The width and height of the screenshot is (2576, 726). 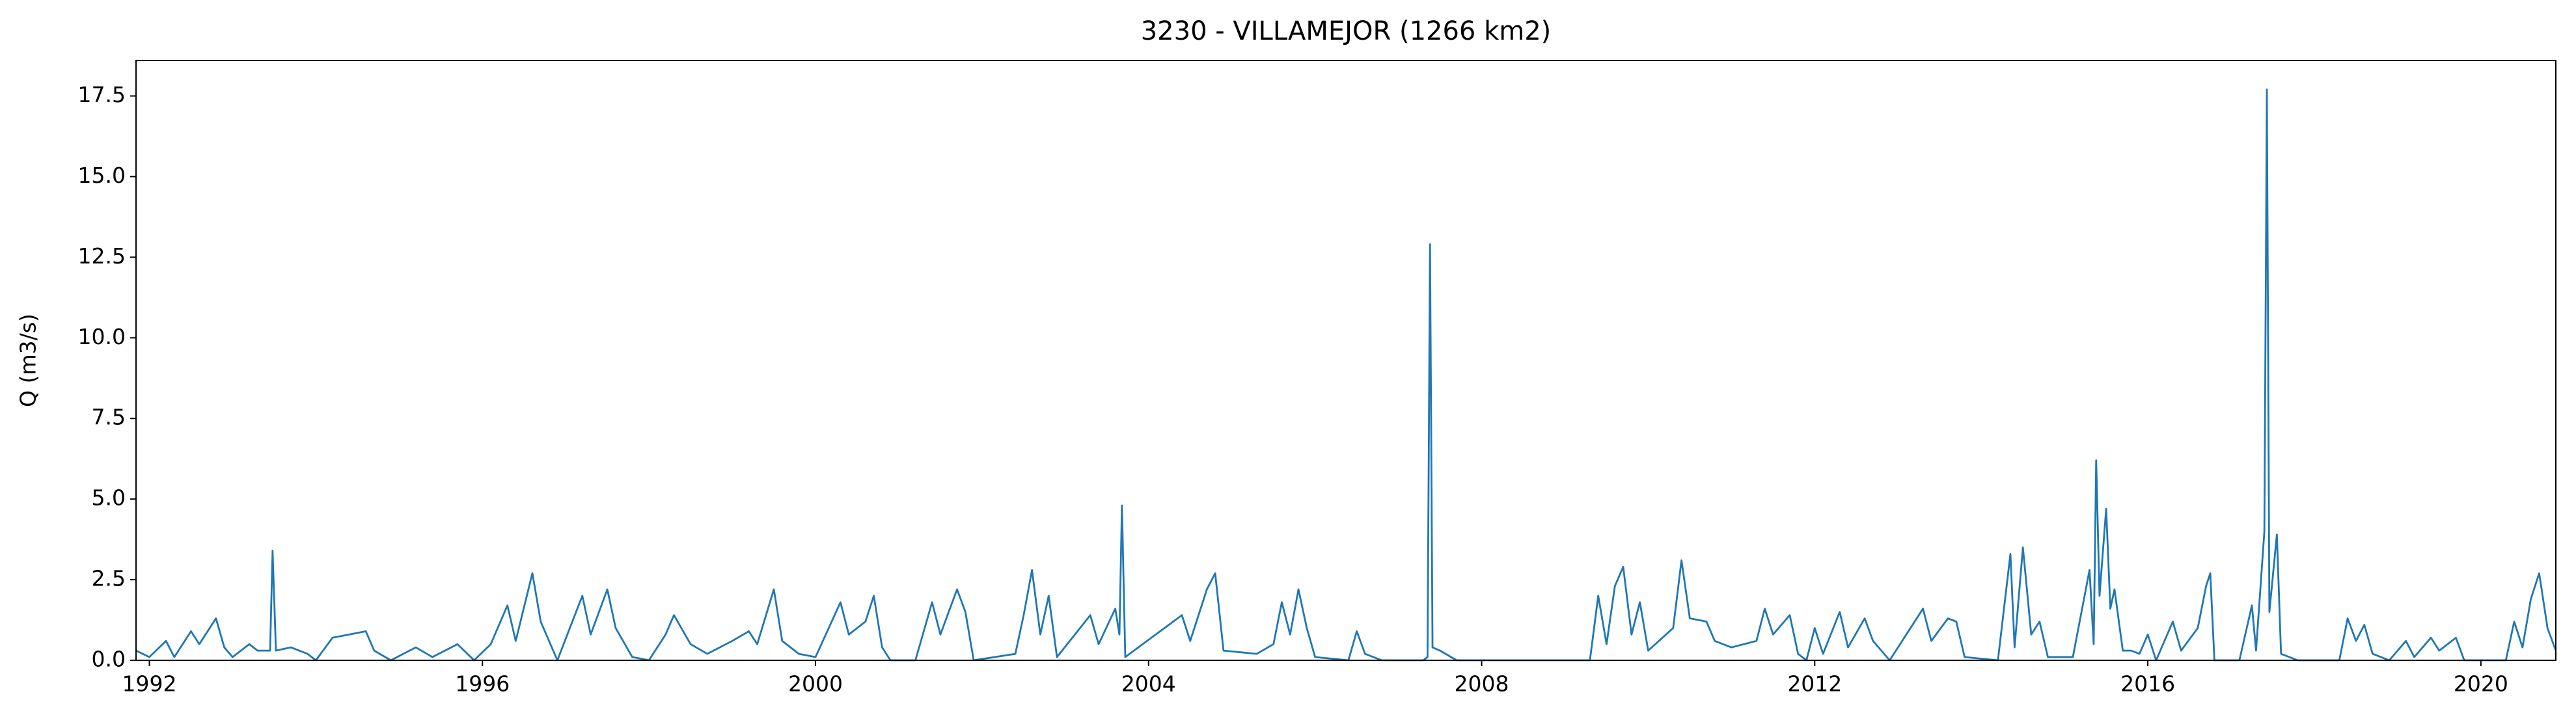 I want to click on x-tick-label: 2000, so click(x=815, y=684).